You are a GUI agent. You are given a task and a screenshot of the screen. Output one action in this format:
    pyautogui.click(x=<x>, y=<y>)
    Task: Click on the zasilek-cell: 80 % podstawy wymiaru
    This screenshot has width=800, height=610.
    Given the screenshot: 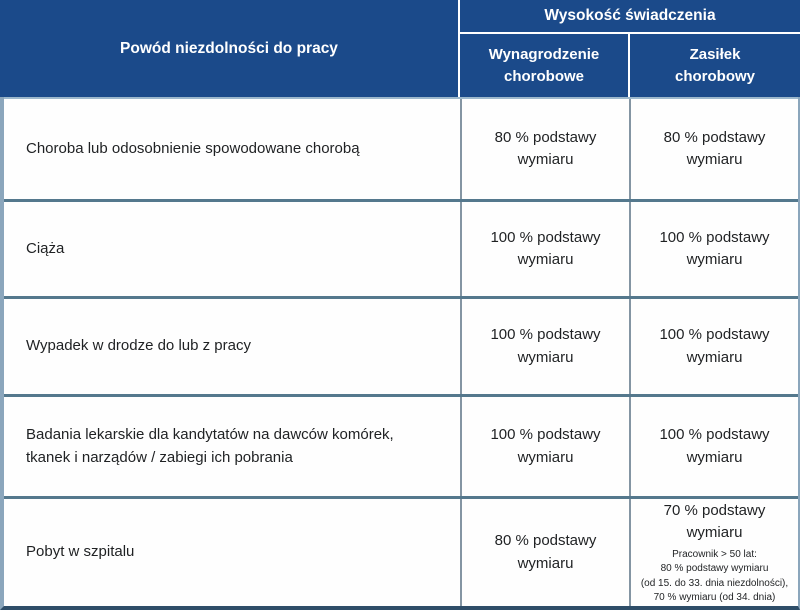 What is the action you would take?
    pyautogui.click(x=713, y=149)
    